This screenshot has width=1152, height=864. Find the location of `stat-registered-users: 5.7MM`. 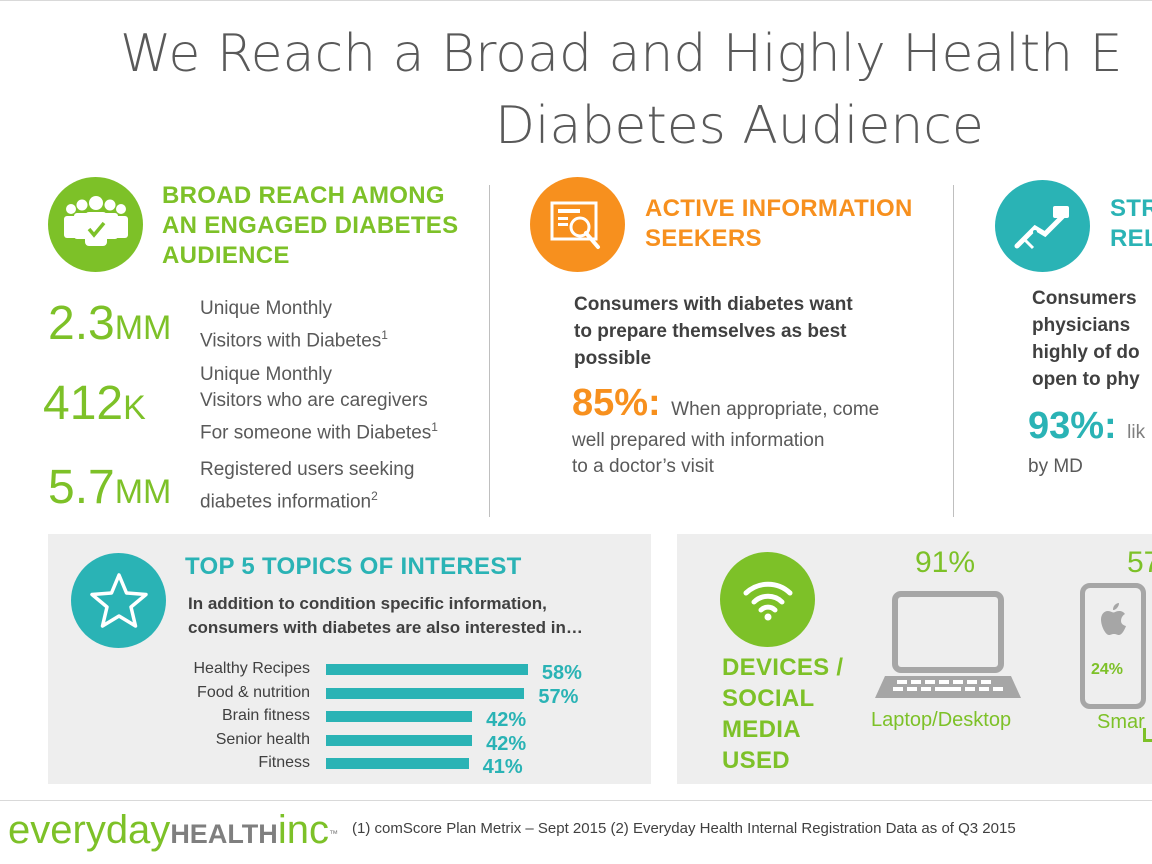

stat-registered-users: 5.7MM is located at coordinates (109, 490).